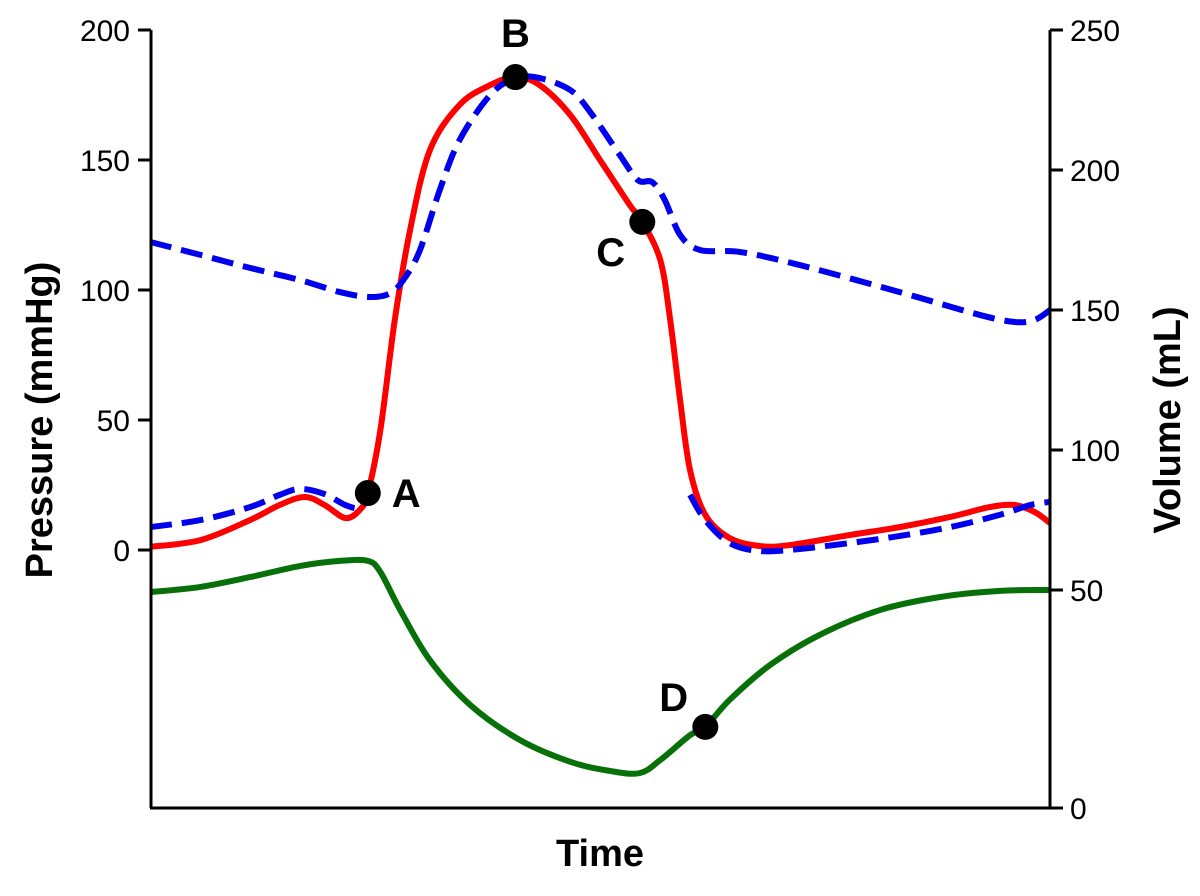  Describe the element at coordinates (705, 726) in the screenshot. I see `marker-D` at that location.